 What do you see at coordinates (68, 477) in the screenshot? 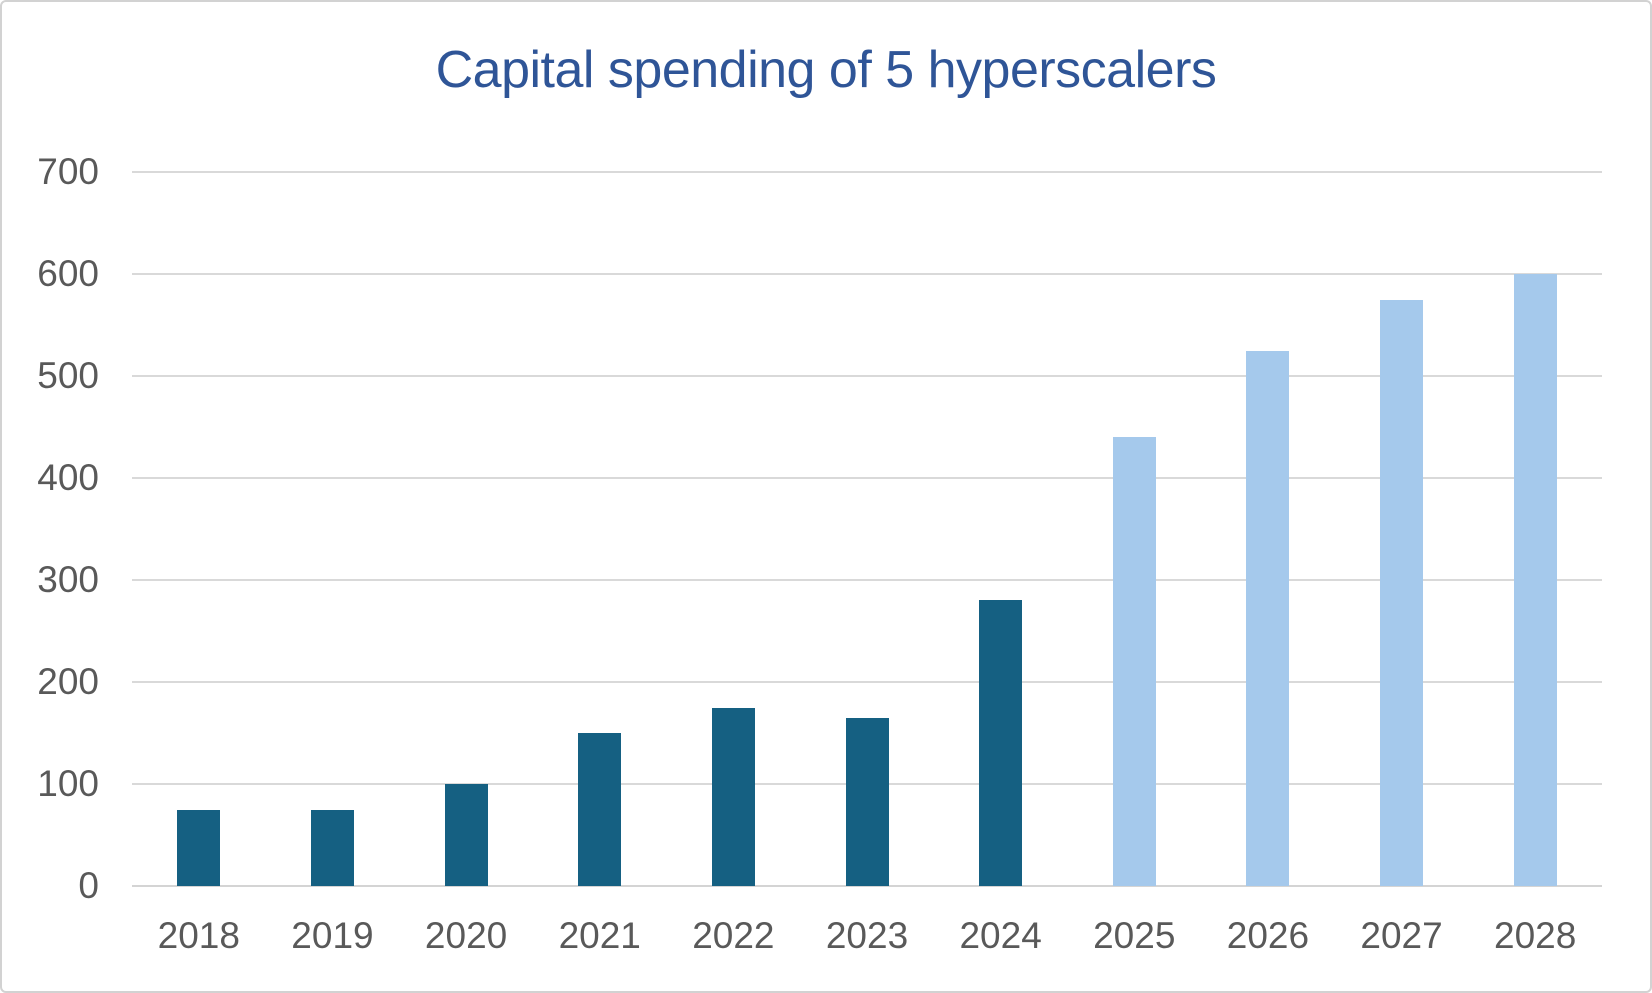
I see `y-tick-label: 400` at bounding box center [68, 477].